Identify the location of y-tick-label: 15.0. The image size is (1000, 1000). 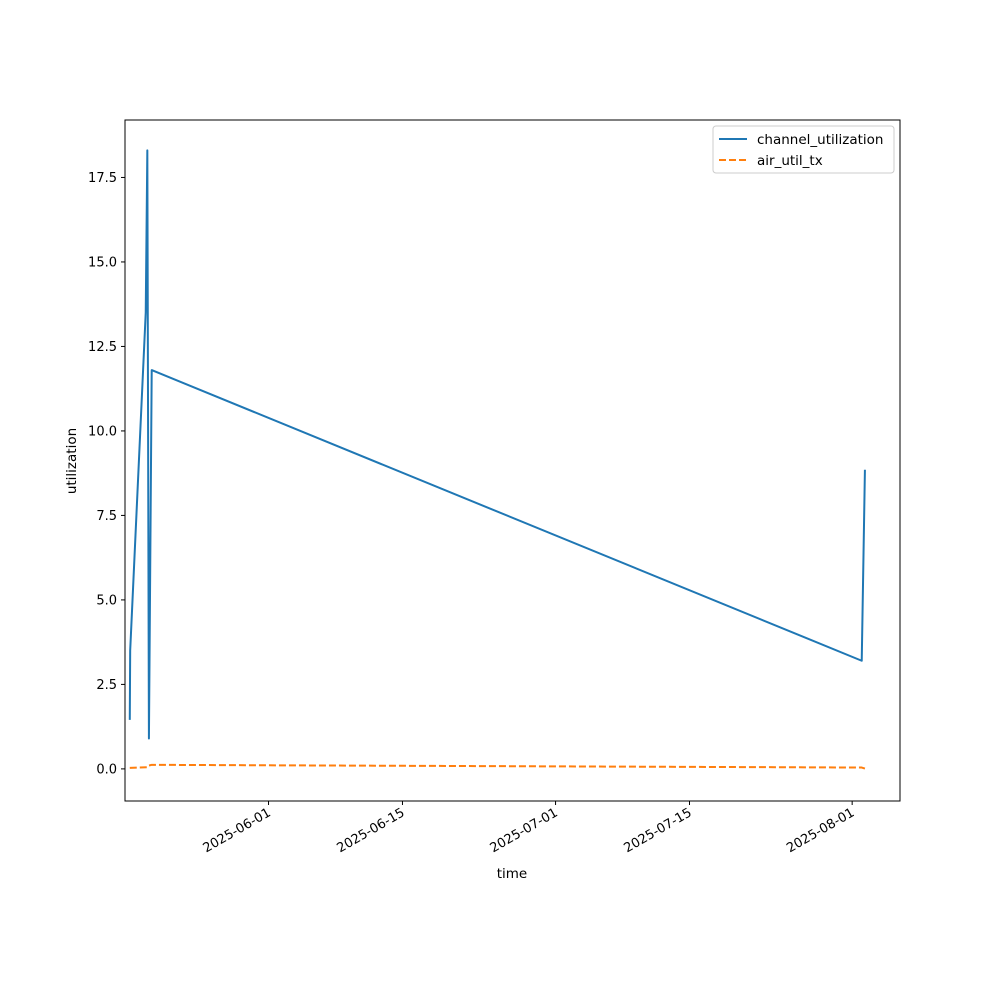
(102, 262).